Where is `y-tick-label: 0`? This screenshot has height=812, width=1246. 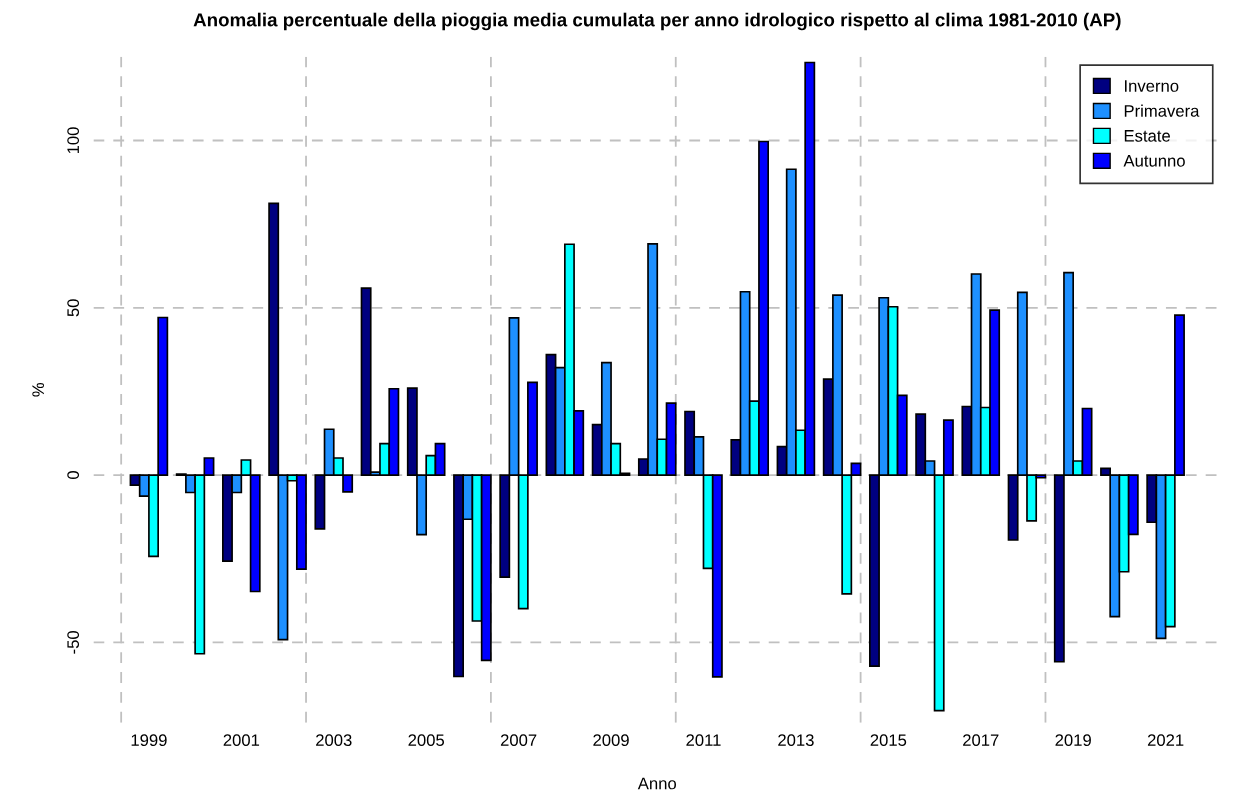
y-tick-label: 0 is located at coordinates (73, 475).